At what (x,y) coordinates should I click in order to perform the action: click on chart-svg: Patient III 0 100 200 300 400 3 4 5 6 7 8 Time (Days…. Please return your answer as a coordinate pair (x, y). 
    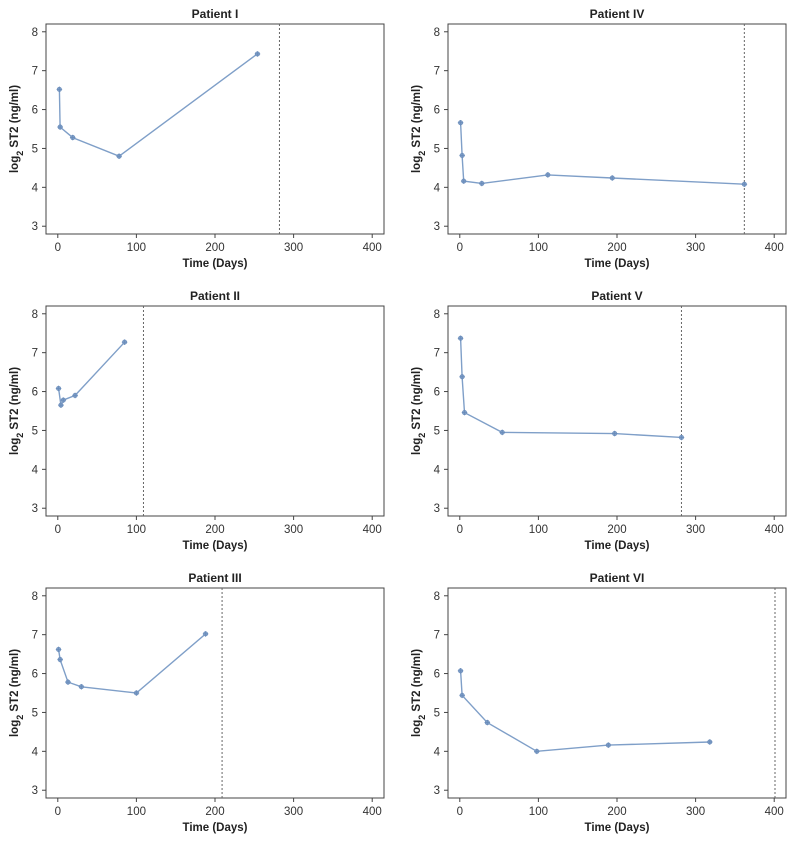
    Looking at the image, I should click on (197, 702).